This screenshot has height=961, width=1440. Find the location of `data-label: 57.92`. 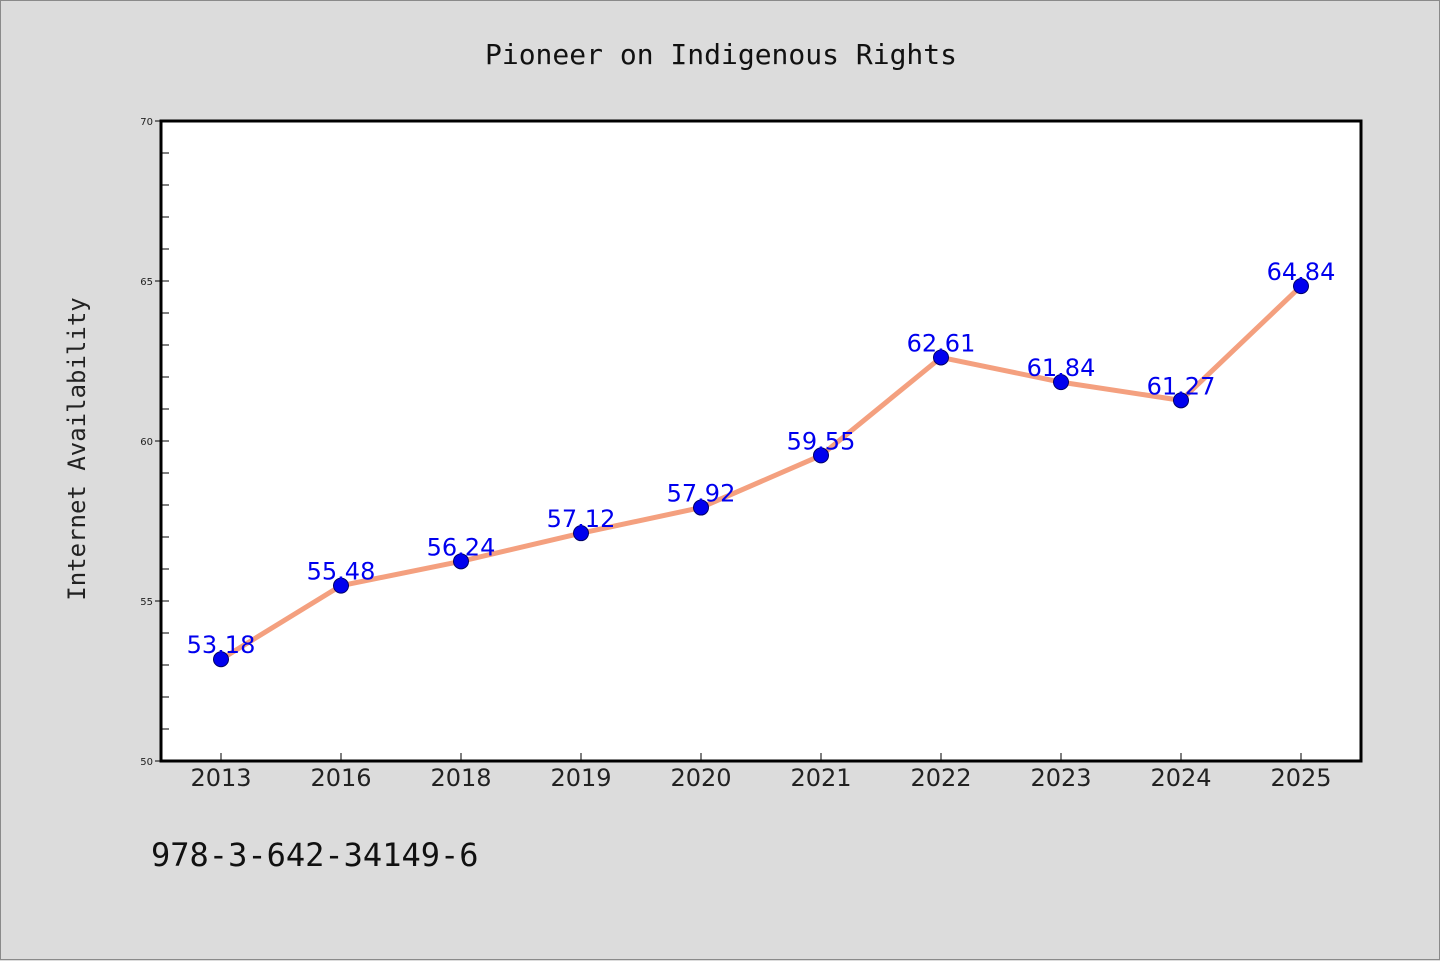

data-label: 57.92 is located at coordinates (701, 494).